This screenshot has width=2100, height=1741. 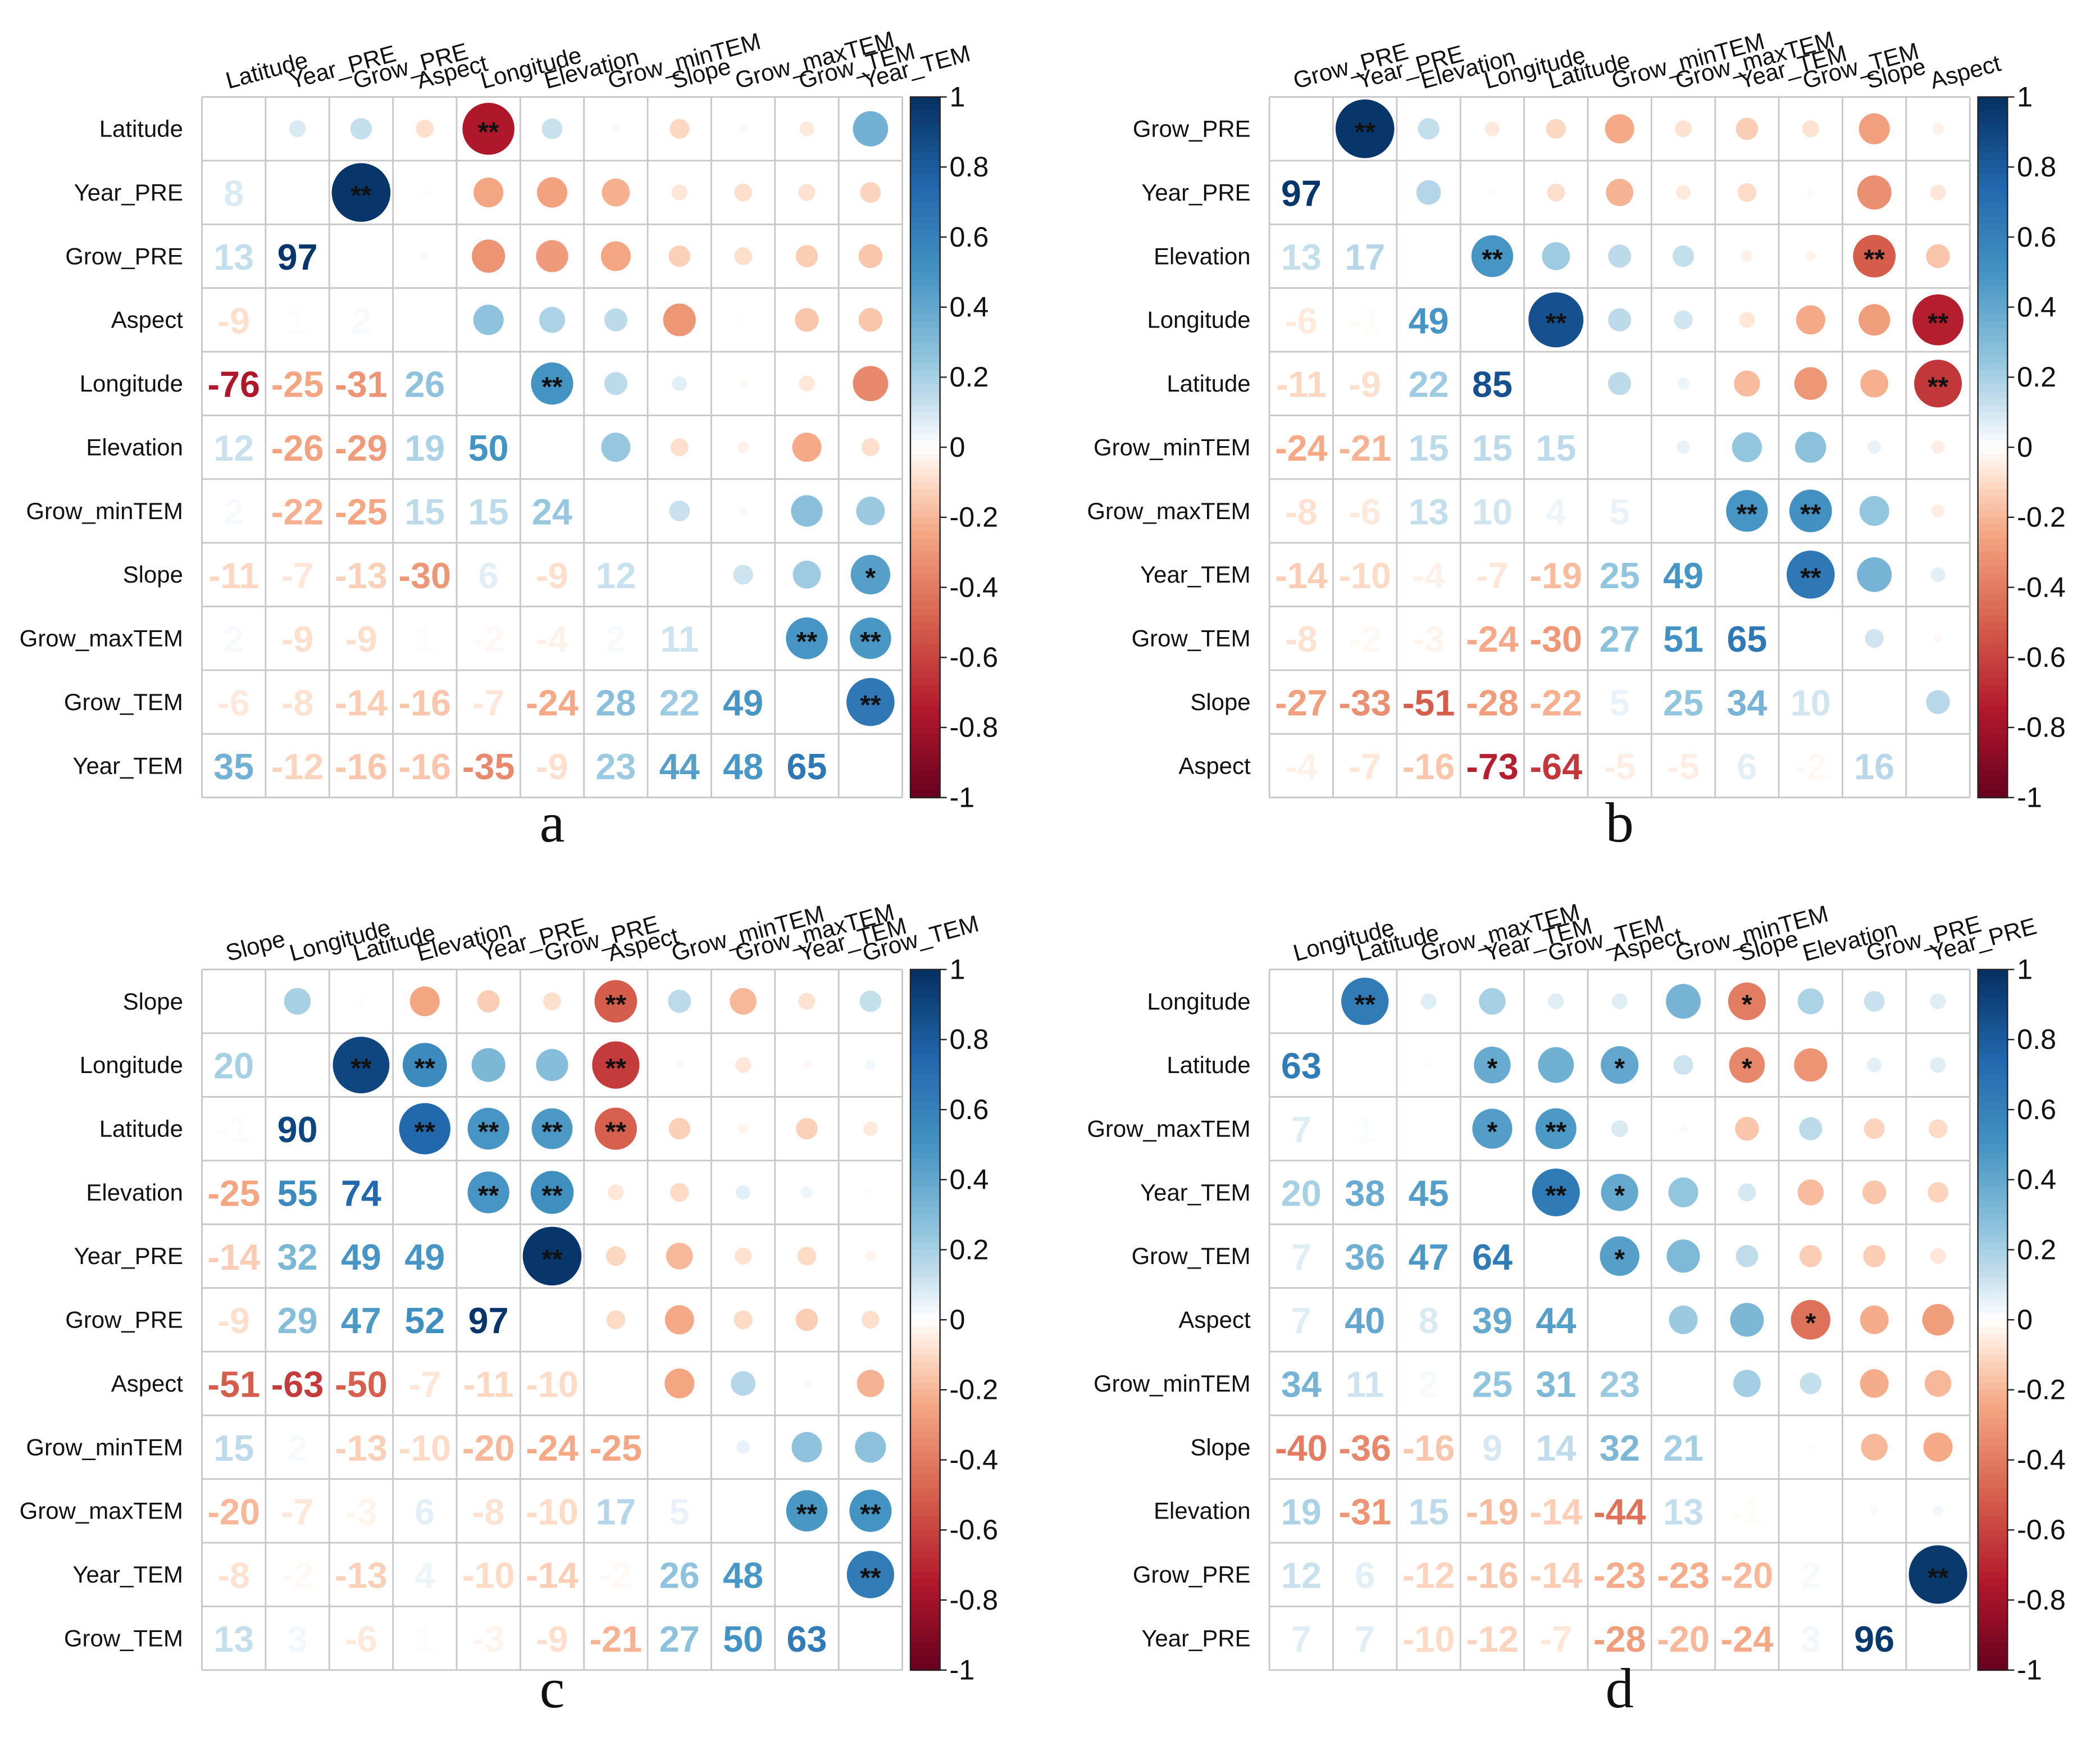 I want to click on row-label: Grow_TEM, so click(x=123, y=702).